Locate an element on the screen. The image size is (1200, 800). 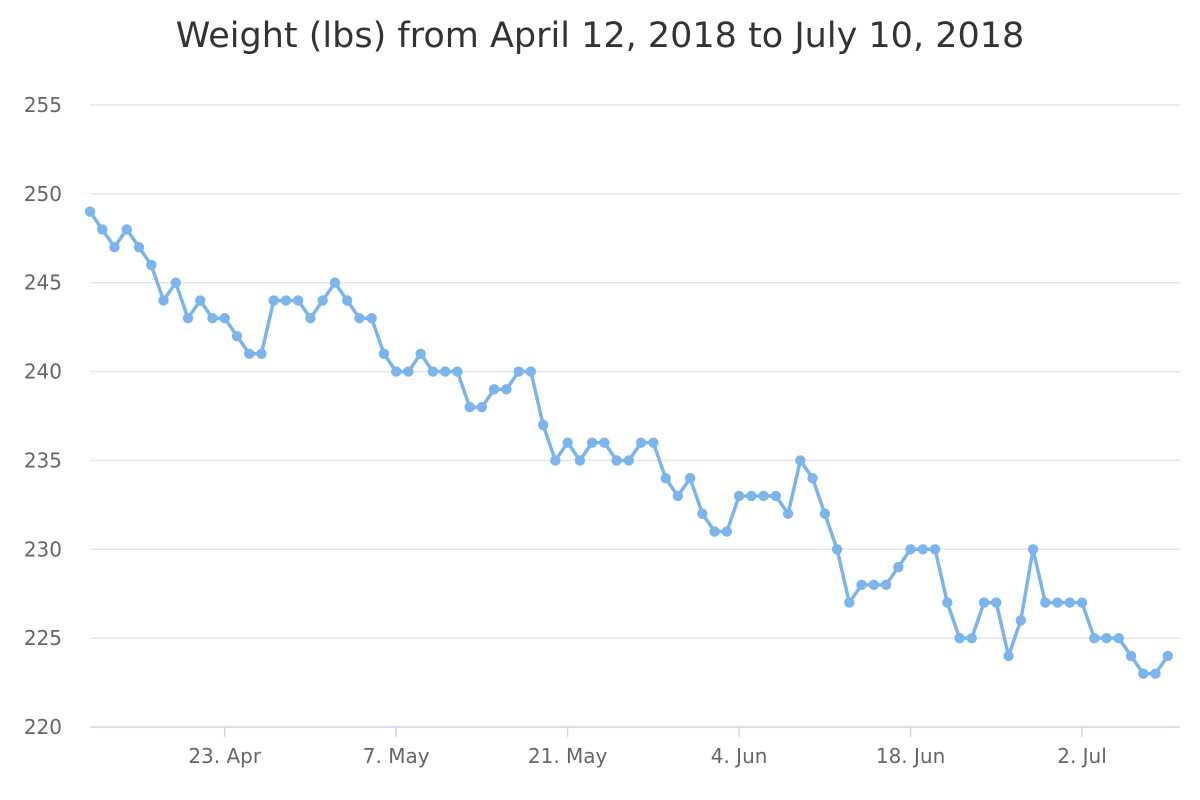
y-tick-label: 245 is located at coordinates (43, 283).